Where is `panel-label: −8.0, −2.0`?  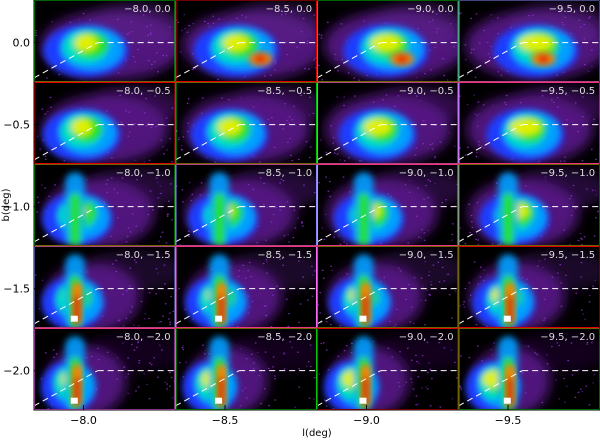
panel-label: −8.0, −2.0 is located at coordinates (143, 337).